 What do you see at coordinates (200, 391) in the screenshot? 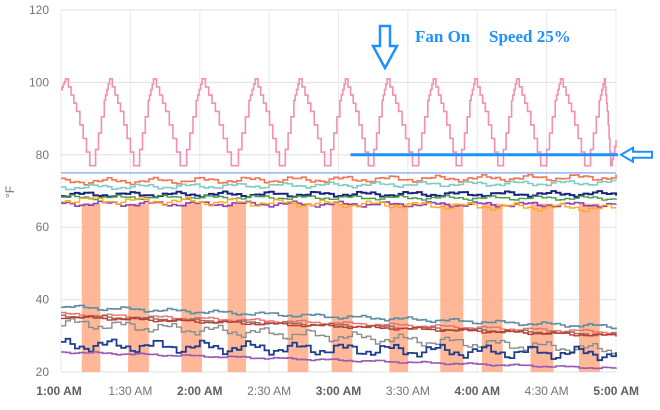
I see `x-tick-label: 2:00 AM` at bounding box center [200, 391].